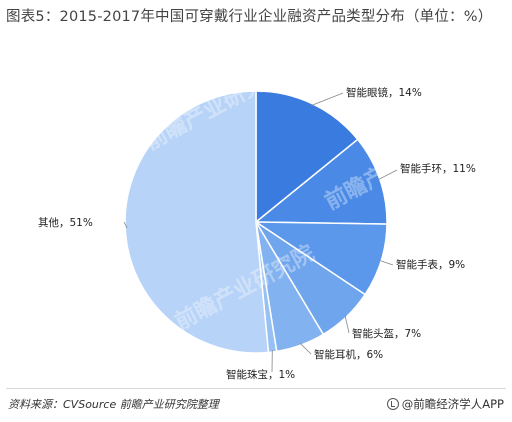 This screenshot has width=512, height=422. What do you see at coordinates (452, 404) in the screenshot?
I see `brand-text: @前瞻经济学人APP` at bounding box center [452, 404].